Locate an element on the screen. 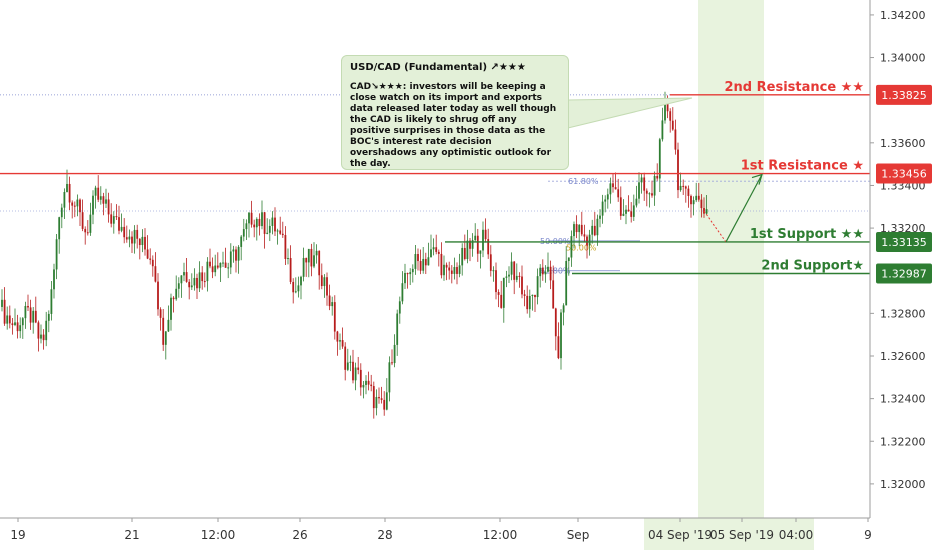 The width and height of the screenshot is (932, 554). y-tick-label: 1.32600 is located at coordinates (903, 356).